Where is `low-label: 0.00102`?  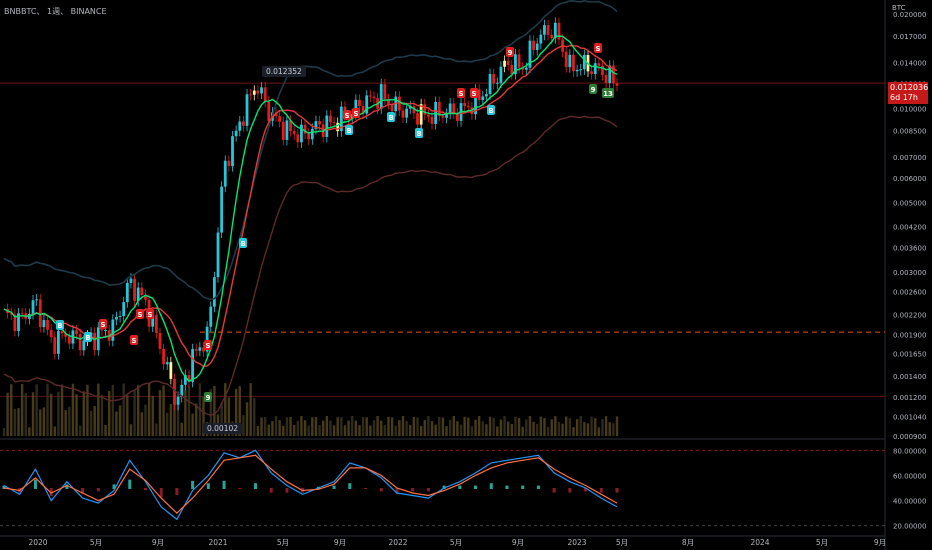 low-label: 0.00102 is located at coordinates (223, 428).